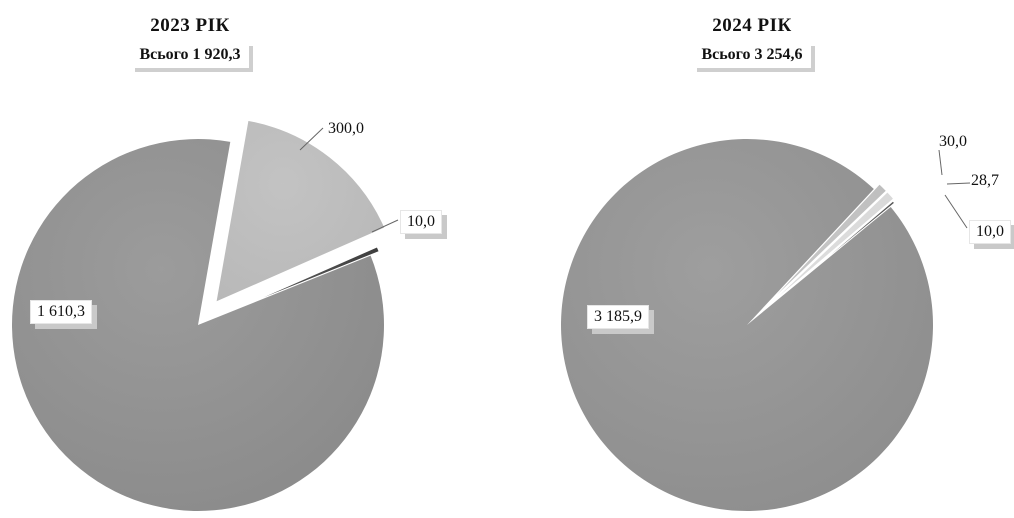 This screenshot has width=1014, height=518. Describe the element at coordinates (752, 55) in the screenshot. I see `chart-subtitle: Всього 3 254,6` at that location.